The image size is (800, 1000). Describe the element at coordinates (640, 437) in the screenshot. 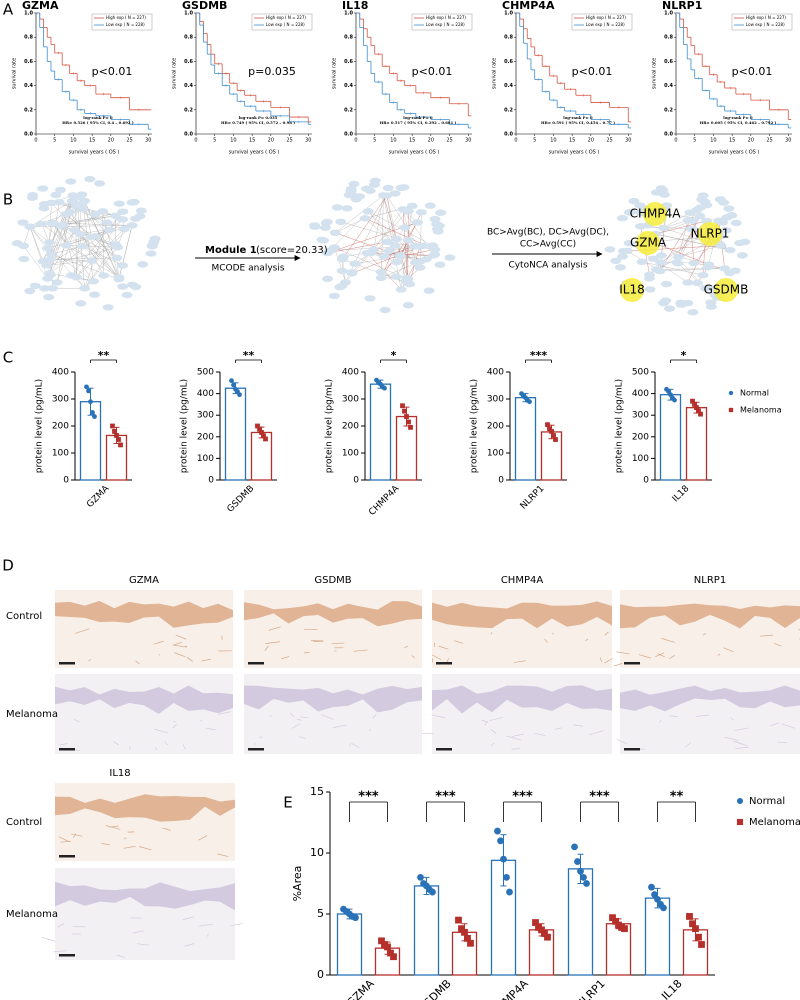

I see `y-tick-label: 200` at that location.